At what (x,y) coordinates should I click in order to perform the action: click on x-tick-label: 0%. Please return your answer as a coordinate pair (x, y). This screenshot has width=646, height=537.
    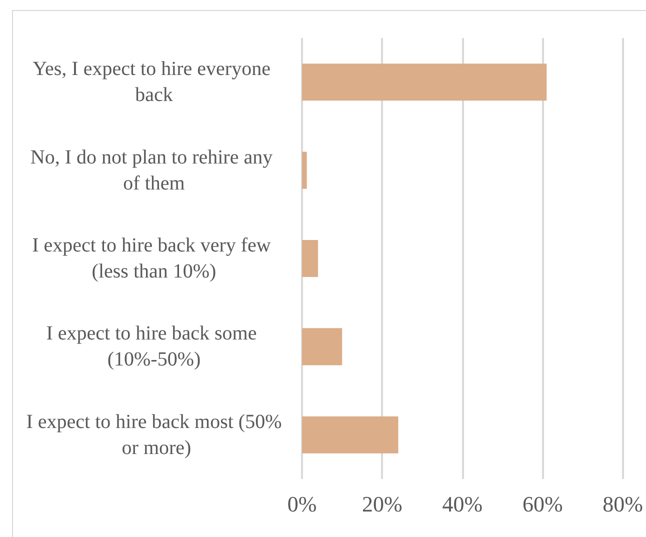
    Looking at the image, I should click on (302, 504).